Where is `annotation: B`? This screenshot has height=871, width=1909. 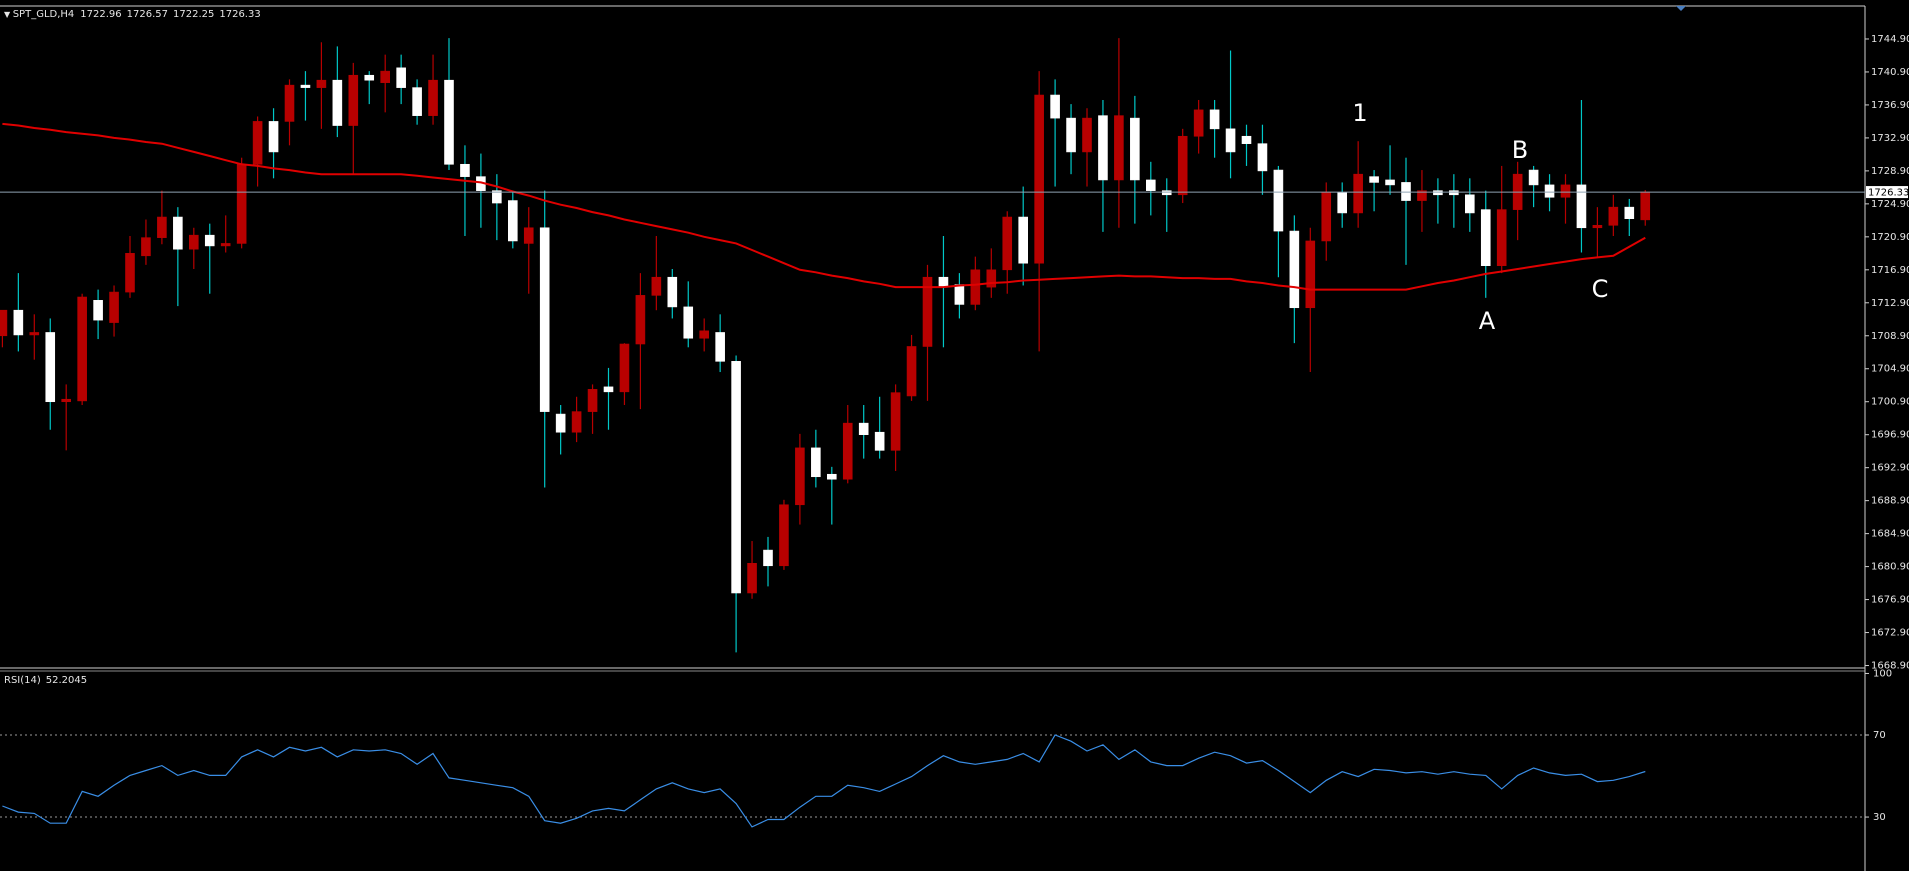 annotation: B is located at coordinates (1520, 150).